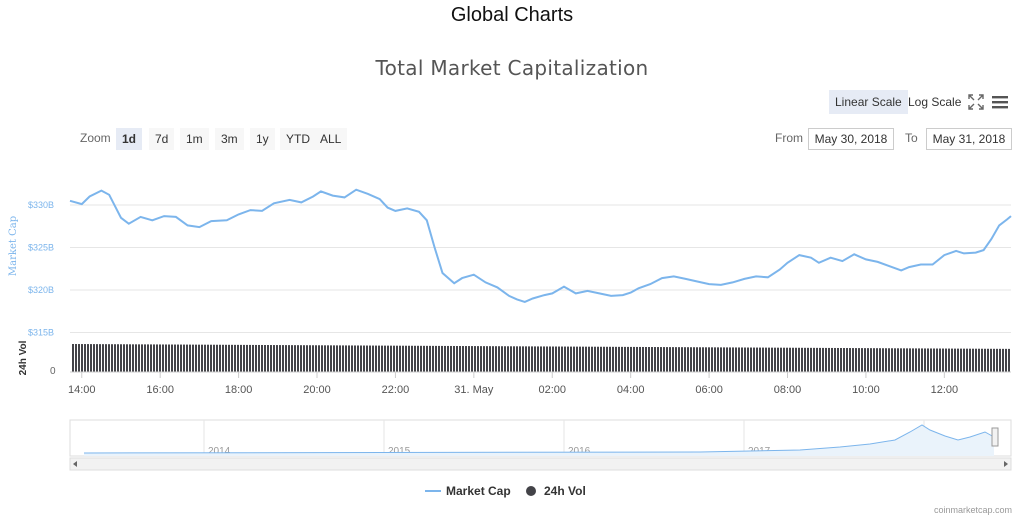  Describe the element at coordinates (129, 139) in the screenshot. I see `zoom-1d-button: 1d` at that location.